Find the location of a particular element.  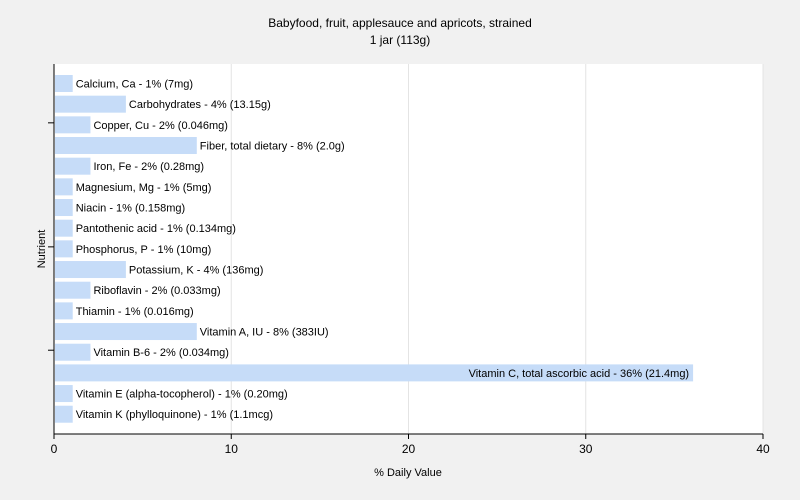

bar-label: Iron, Fe - 2% (0.28mg) is located at coordinates (148, 167).